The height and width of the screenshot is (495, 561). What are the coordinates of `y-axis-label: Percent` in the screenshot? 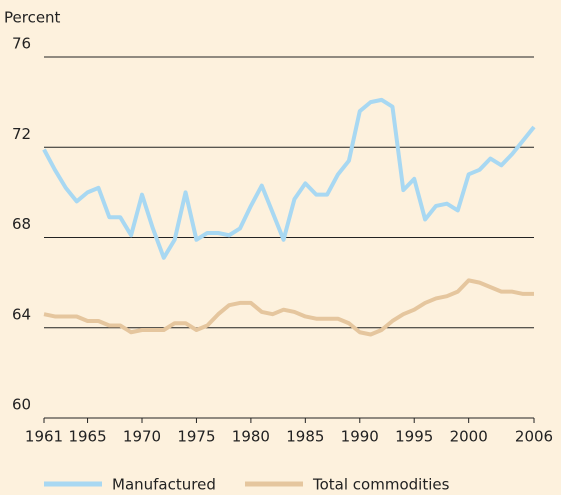 It's located at (32, 18).